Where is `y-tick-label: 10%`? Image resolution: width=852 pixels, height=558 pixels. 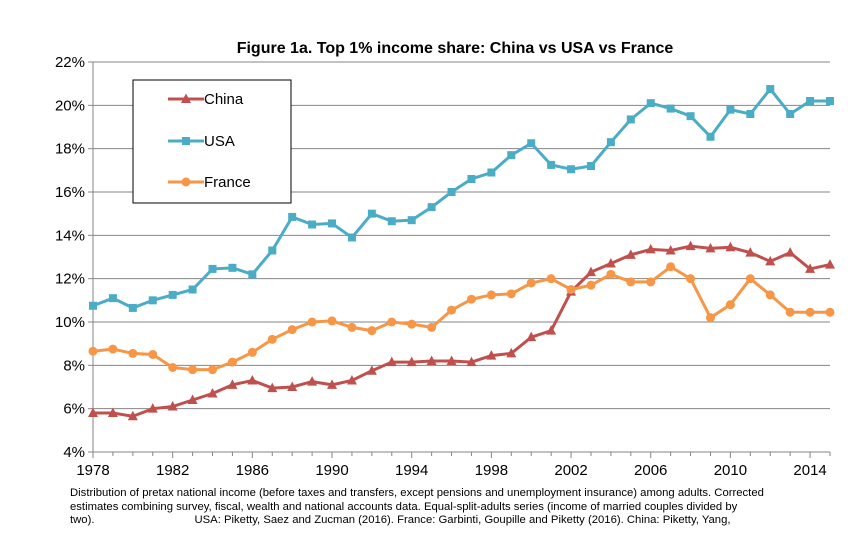
y-tick-label: 10% is located at coordinates (70, 322).